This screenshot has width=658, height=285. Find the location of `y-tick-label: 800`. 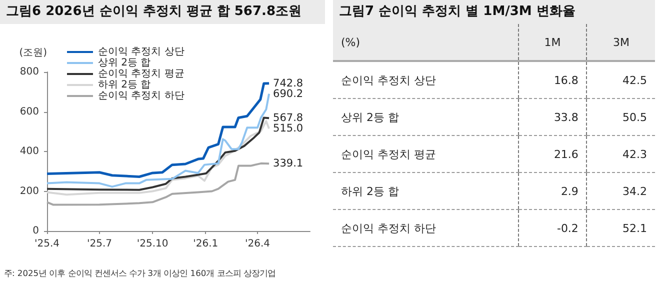

y-tick-label: 800 is located at coordinates (29, 72).